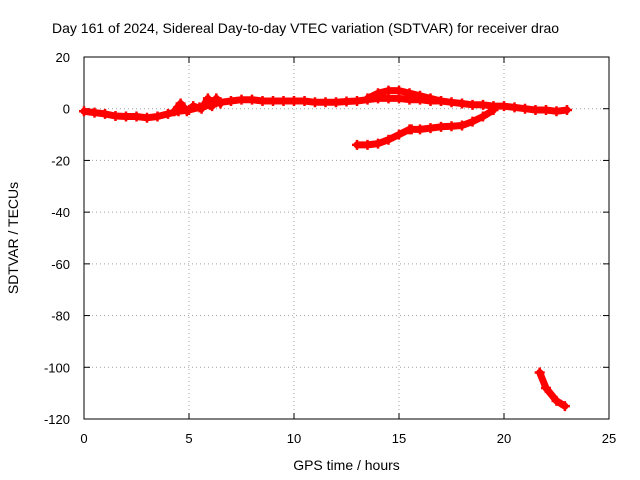  I want to click on series-lower-recovery, so click(452, 120).